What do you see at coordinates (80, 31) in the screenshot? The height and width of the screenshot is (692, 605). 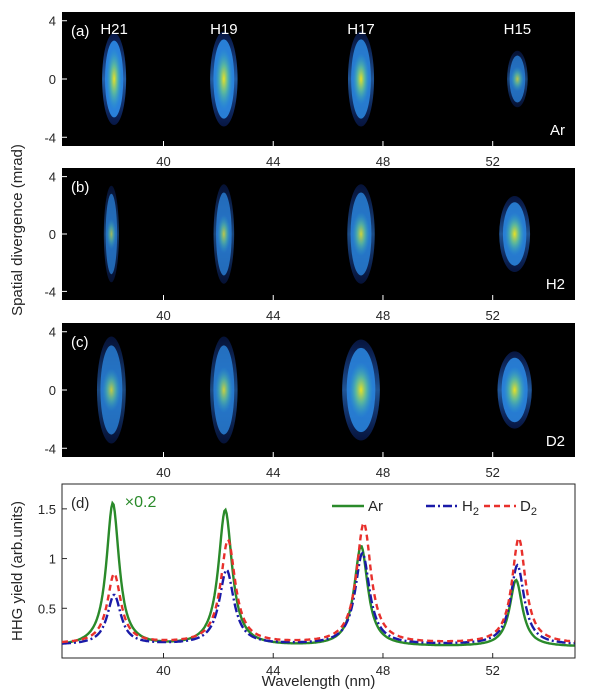 I see `panel-letter: (a)` at bounding box center [80, 31].